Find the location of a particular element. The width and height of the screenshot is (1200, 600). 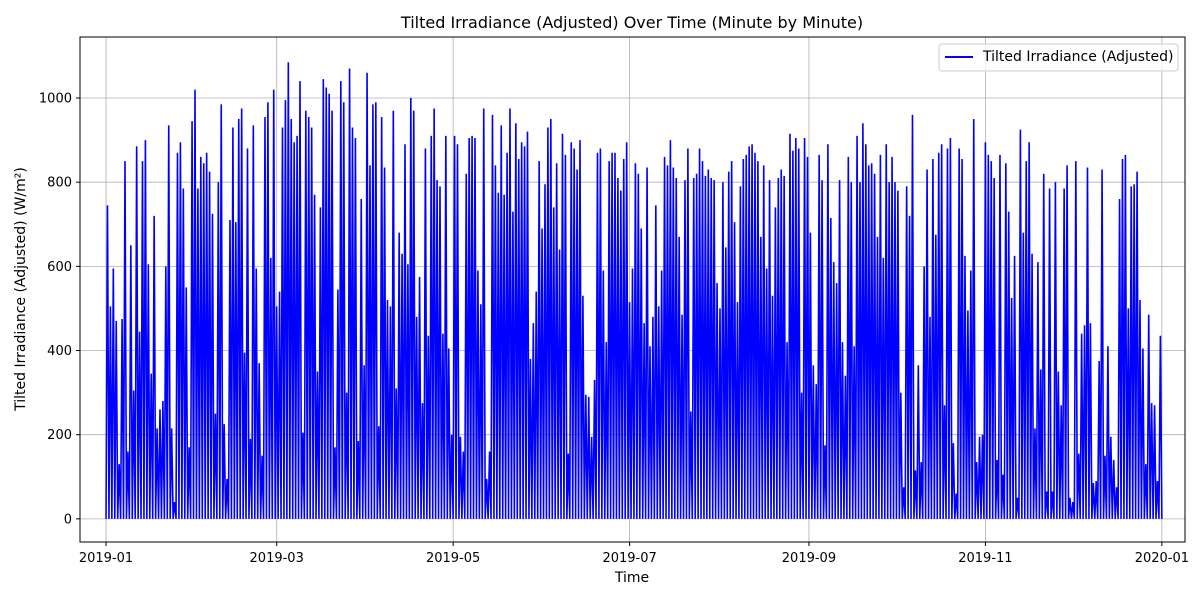

y-axis-title: Tilted Irradiance (Adjusted) (W/m²) is located at coordinates (21, 289).